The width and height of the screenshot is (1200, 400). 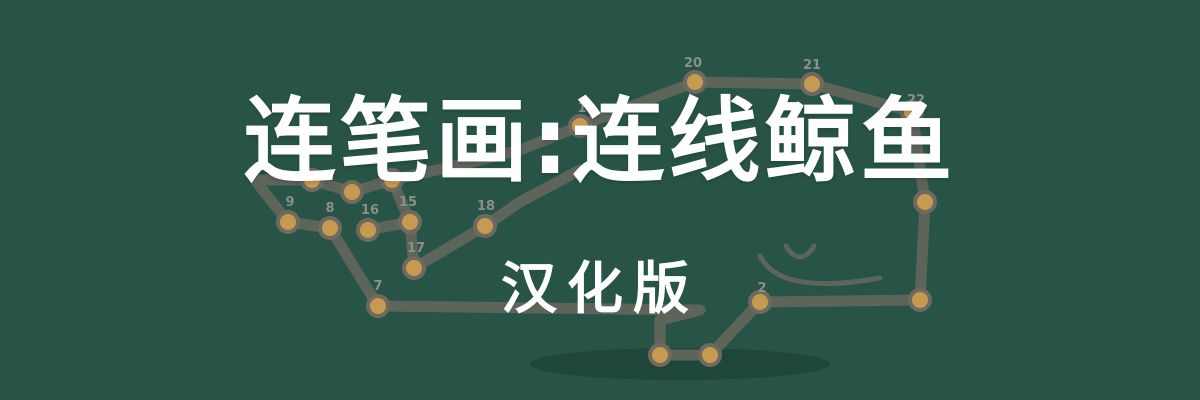 I want to click on node-label: 18, so click(x=486, y=206).